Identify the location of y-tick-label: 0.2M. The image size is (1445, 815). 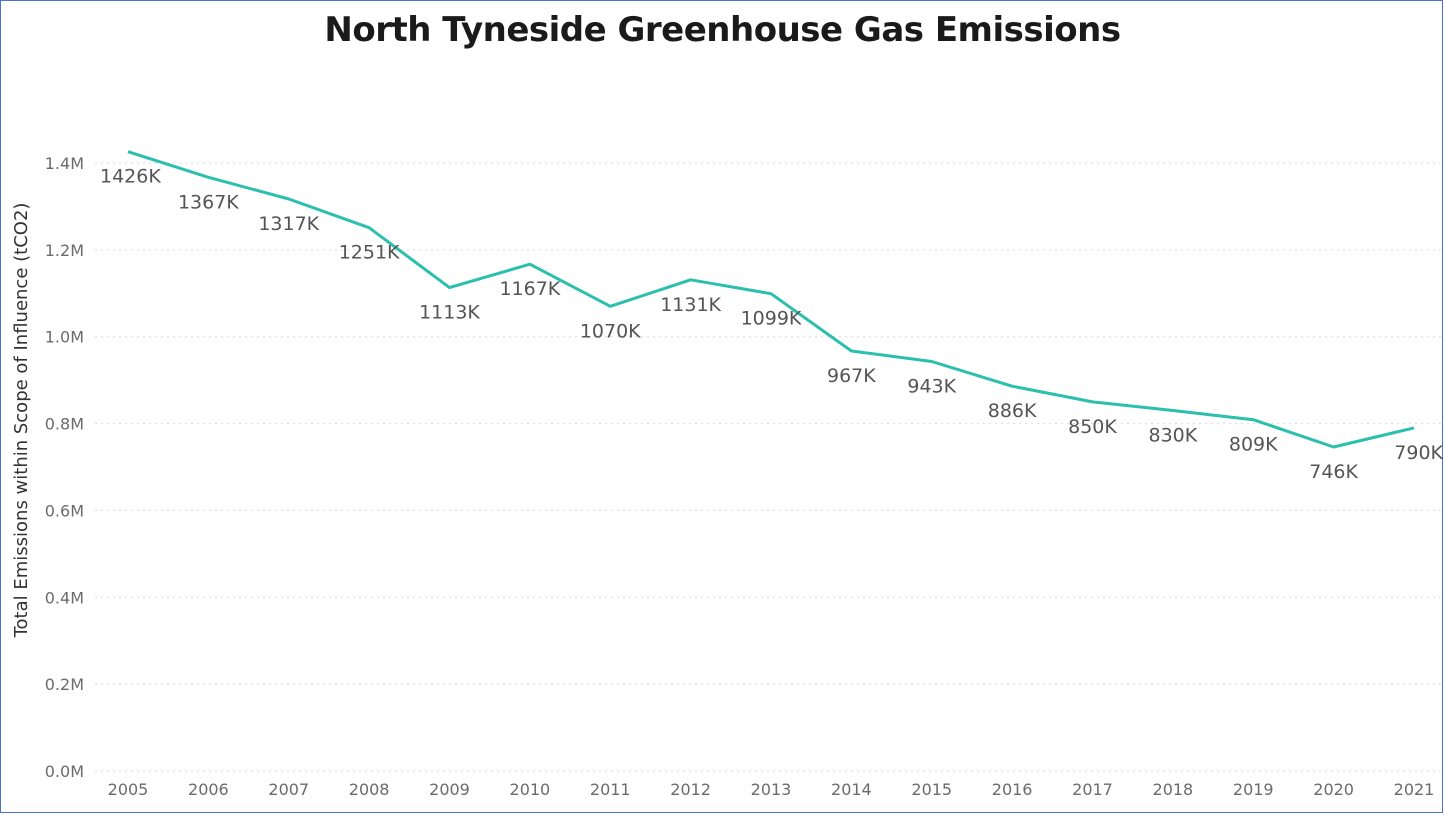
(64, 684).